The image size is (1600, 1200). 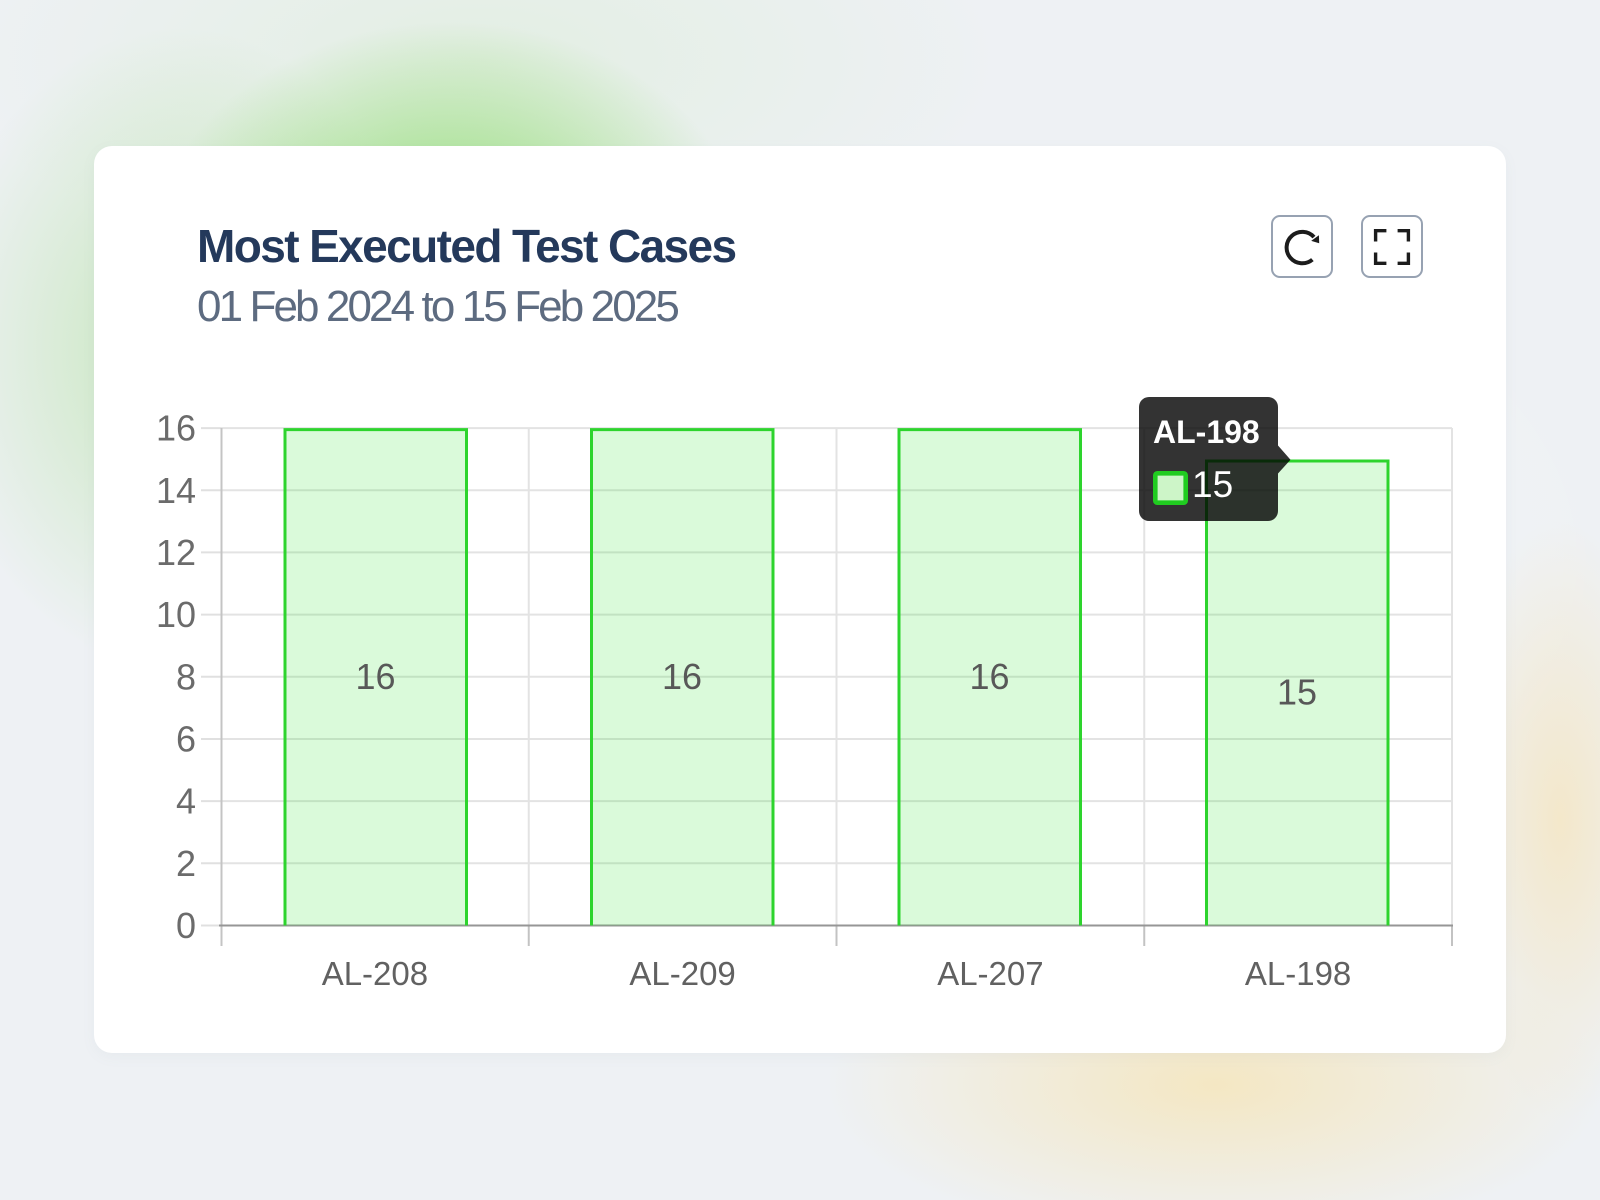 What do you see at coordinates (186, 739) in the screenshot?
I see `svg-text: 6` at bounding box center [186, 739].